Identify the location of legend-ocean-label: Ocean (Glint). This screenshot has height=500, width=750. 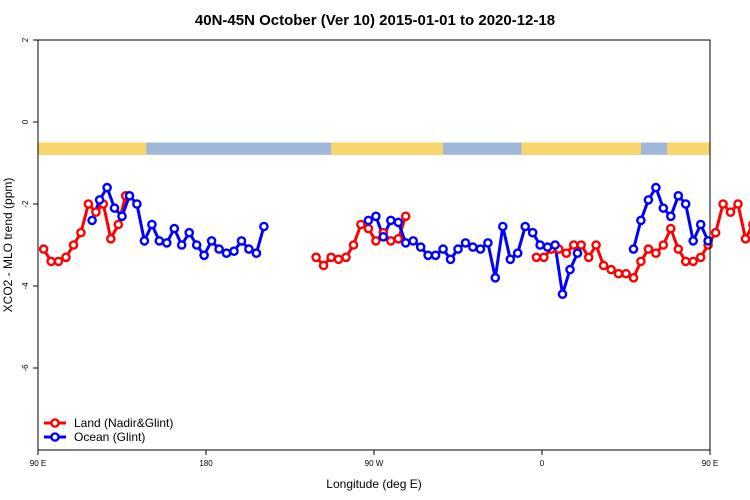
(109, 437).